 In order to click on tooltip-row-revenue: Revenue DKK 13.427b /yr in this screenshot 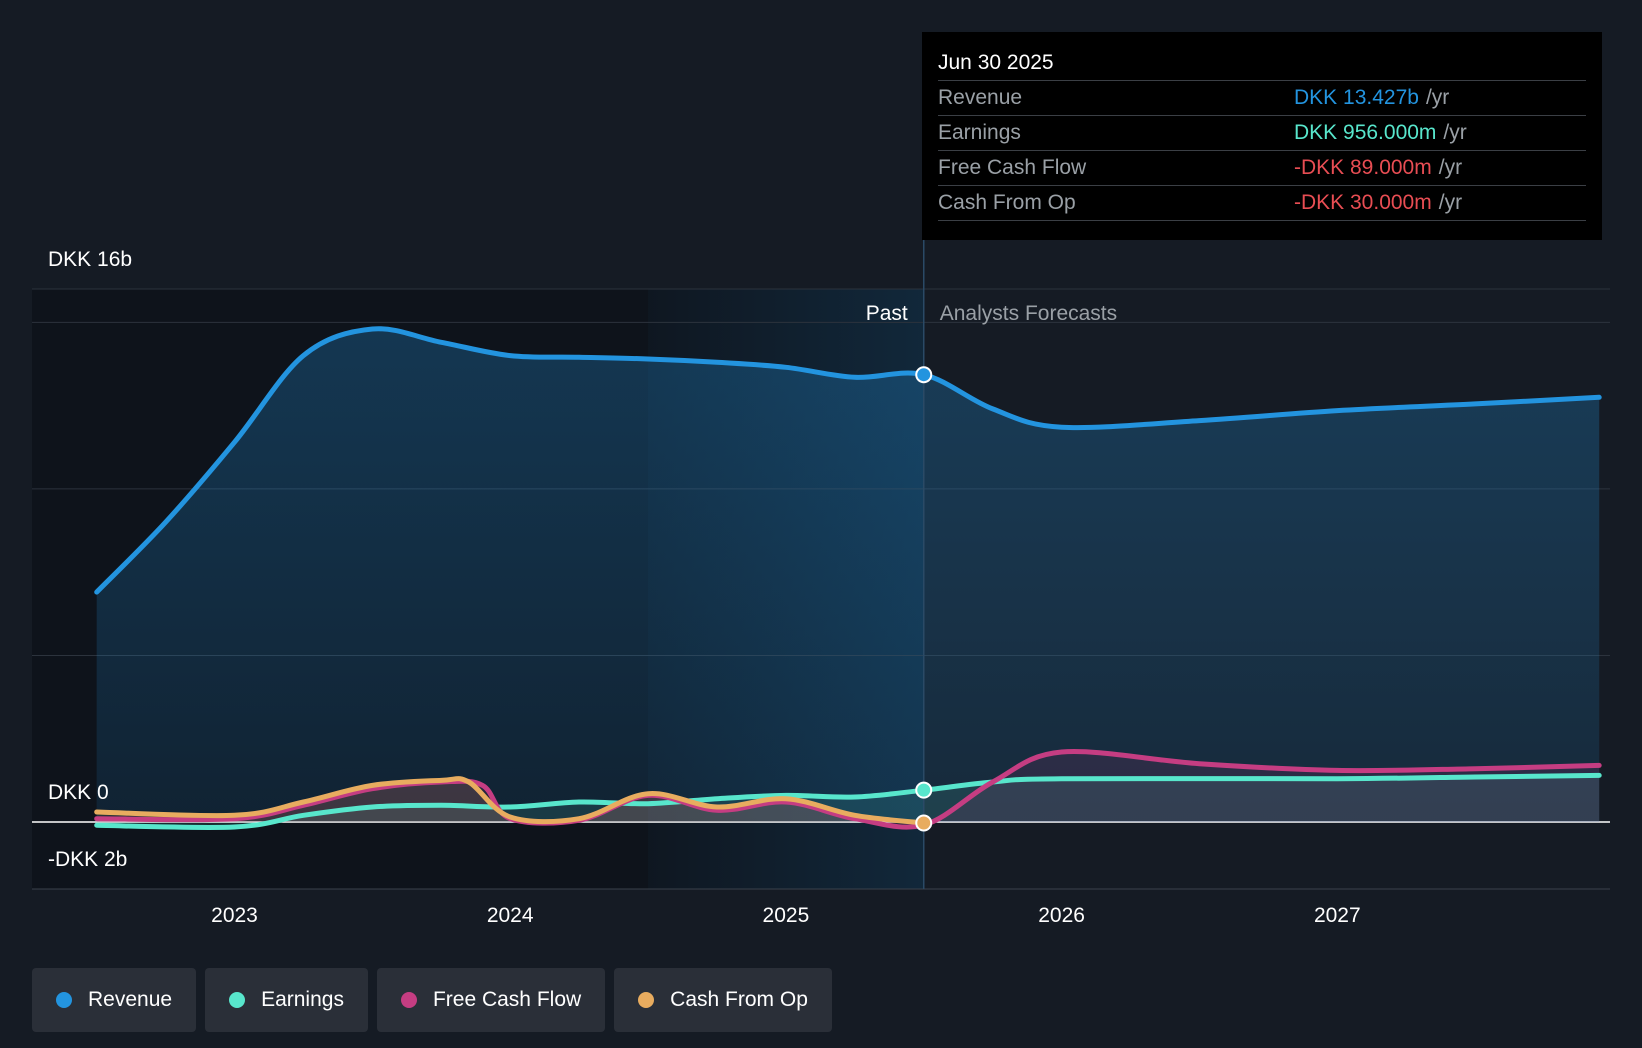, I will do `click(1262, 97)`.